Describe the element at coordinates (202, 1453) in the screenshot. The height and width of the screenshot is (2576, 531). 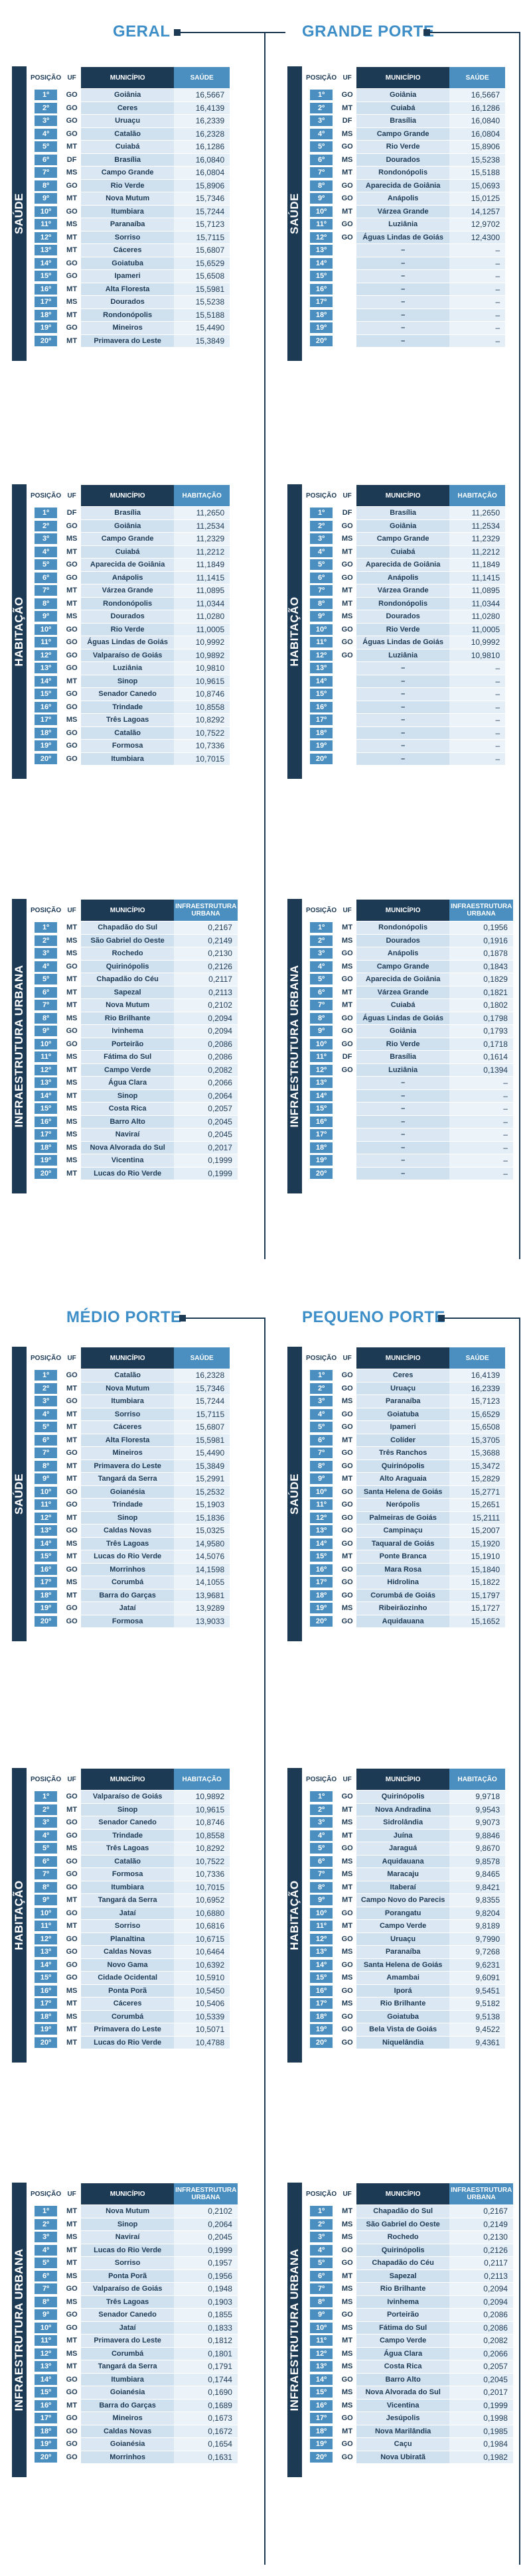
I see `value-cell: 15,4490` at that location.